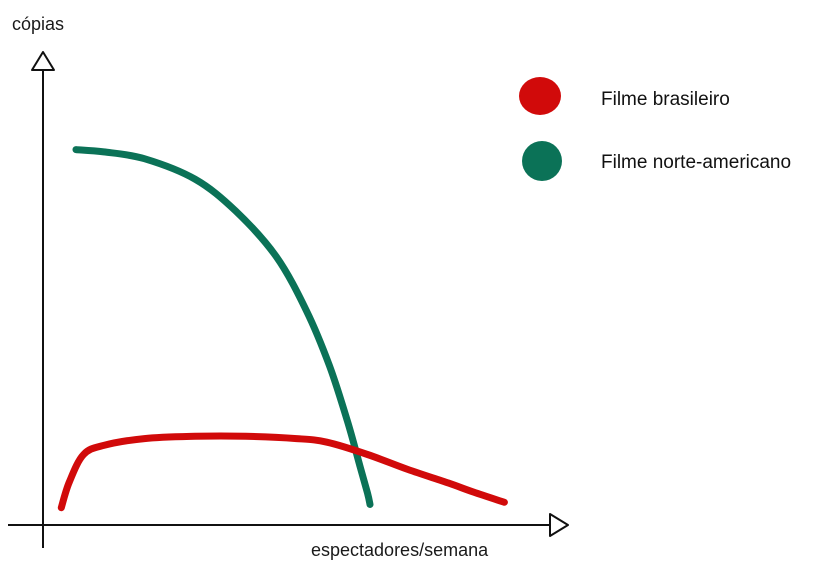 The image size is (819, 561). Describe the element at coordinates (38, 24) in the screenshot. I see `y-axis-label: cópias` at that location.